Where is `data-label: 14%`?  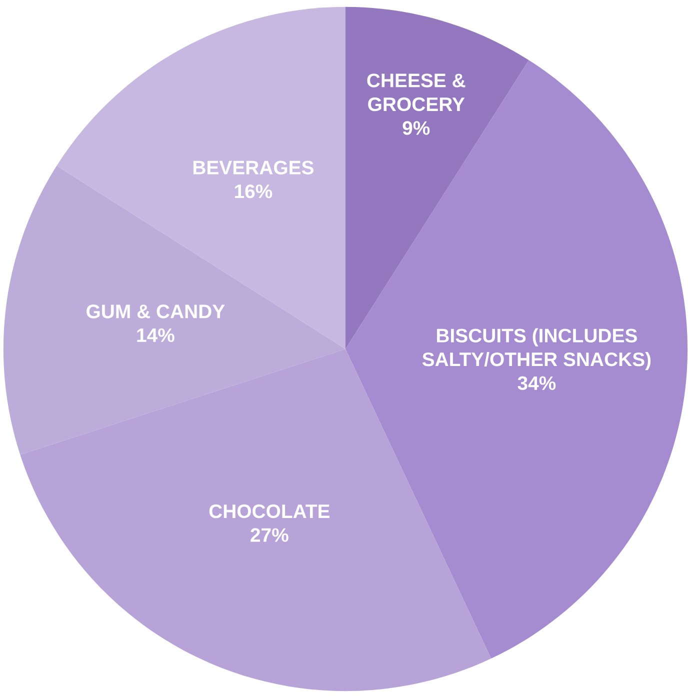 data-label: 14% is located at coordinates (155, 335).